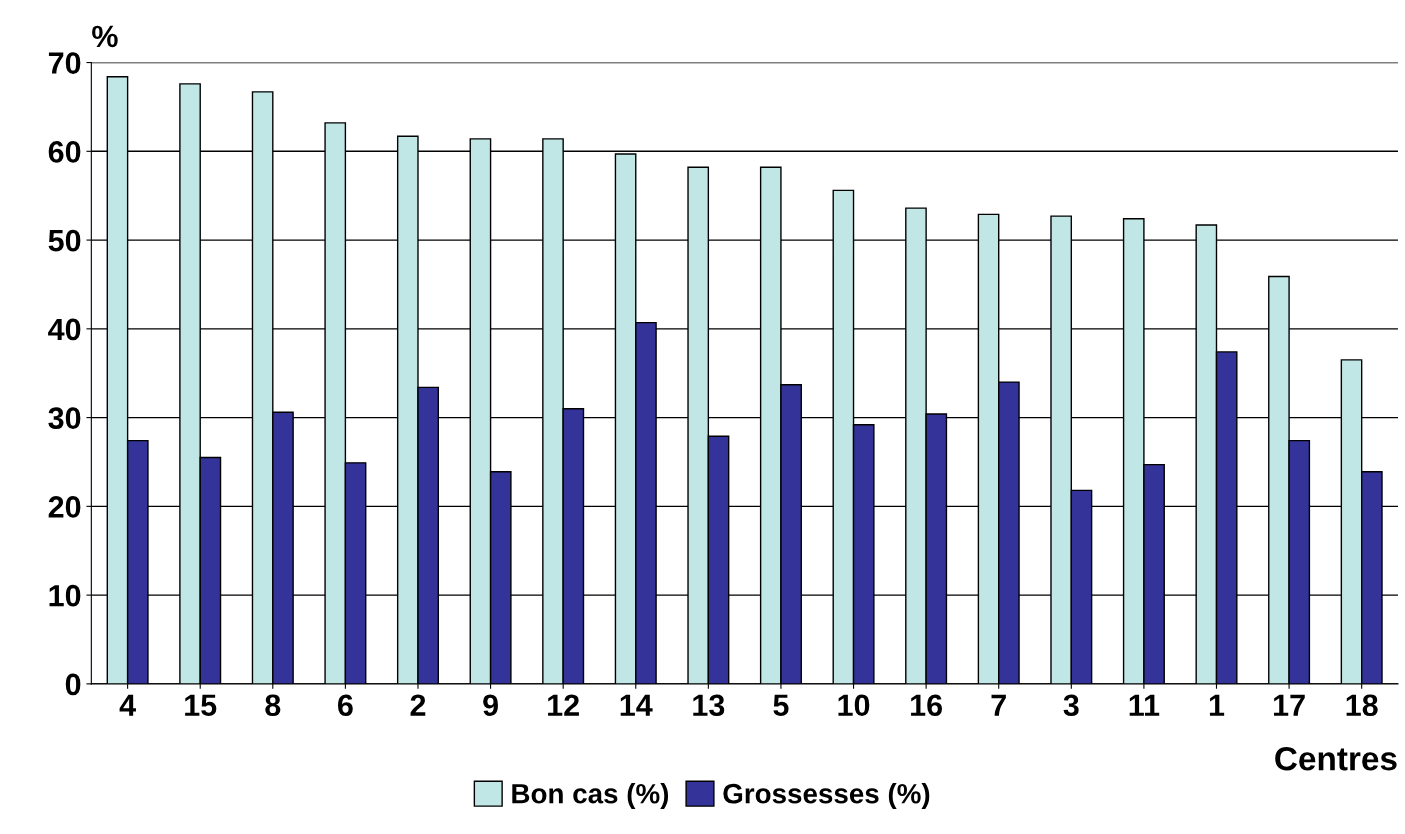 Image resolution: width=1405 pixels, height=834 pixels. What do you see at coordinates (854, 705) in the screenshot?
I see `x-tick-label: 10` at bounding box center [854, 705].